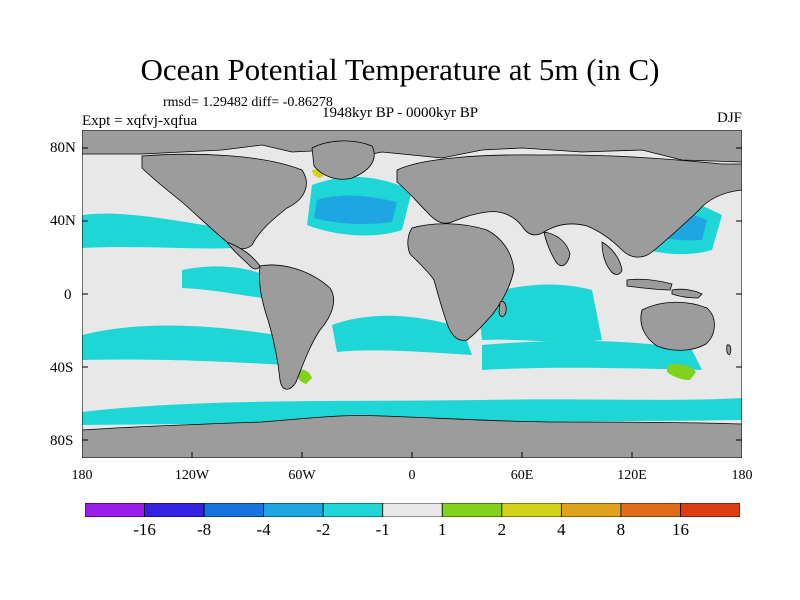 The height and width of the screenshot is (600, 800). What do you see at coordinates (323, 529) in the screenshot?
I see `colorbar-label: -2` at bounding box center [323, 529].